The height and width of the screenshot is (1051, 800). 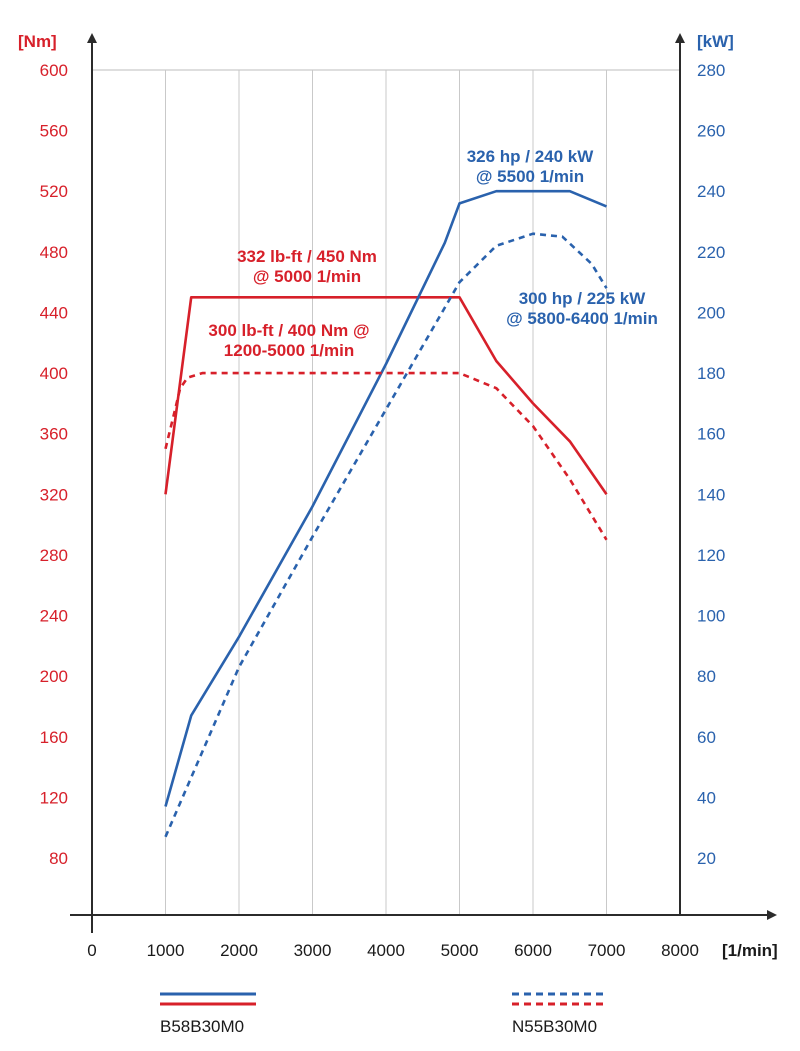 What do you see at coordinates (711, 252) in the screenshot?
I see `y-right-tick-label: 220` at bounding box center [711, 252].